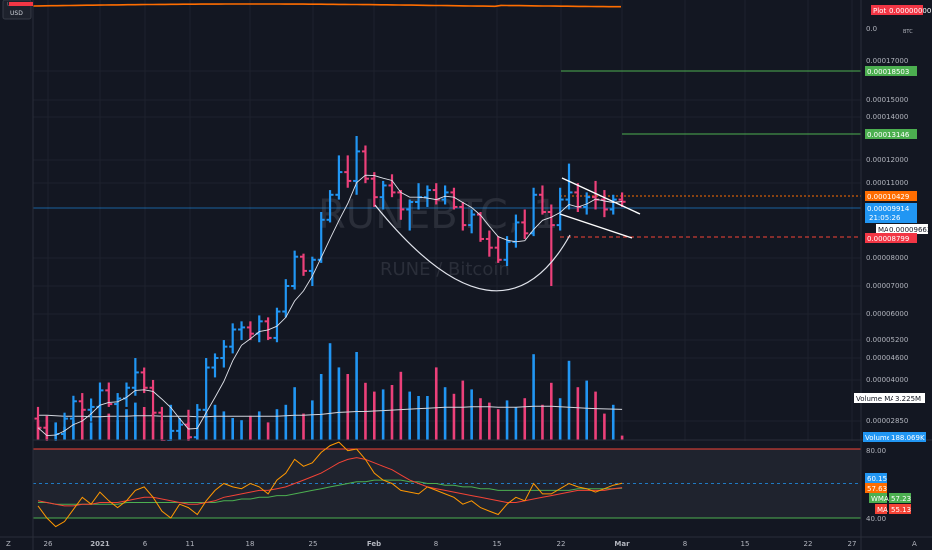  I want to click on cup-curve-drawing, so click(472, 248).